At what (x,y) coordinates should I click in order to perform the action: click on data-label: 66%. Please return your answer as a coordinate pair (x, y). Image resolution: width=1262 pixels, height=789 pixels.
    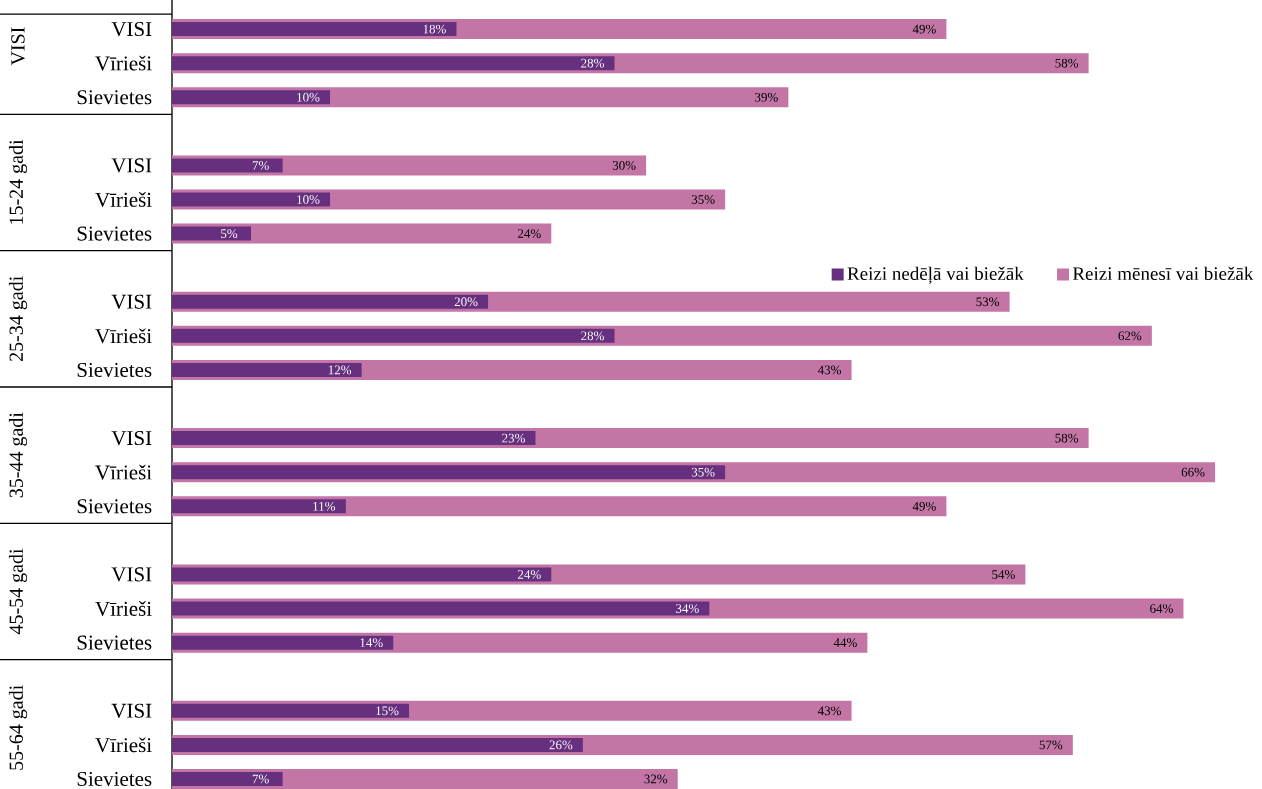
    Looking at the image, I should click on (1193, 472).